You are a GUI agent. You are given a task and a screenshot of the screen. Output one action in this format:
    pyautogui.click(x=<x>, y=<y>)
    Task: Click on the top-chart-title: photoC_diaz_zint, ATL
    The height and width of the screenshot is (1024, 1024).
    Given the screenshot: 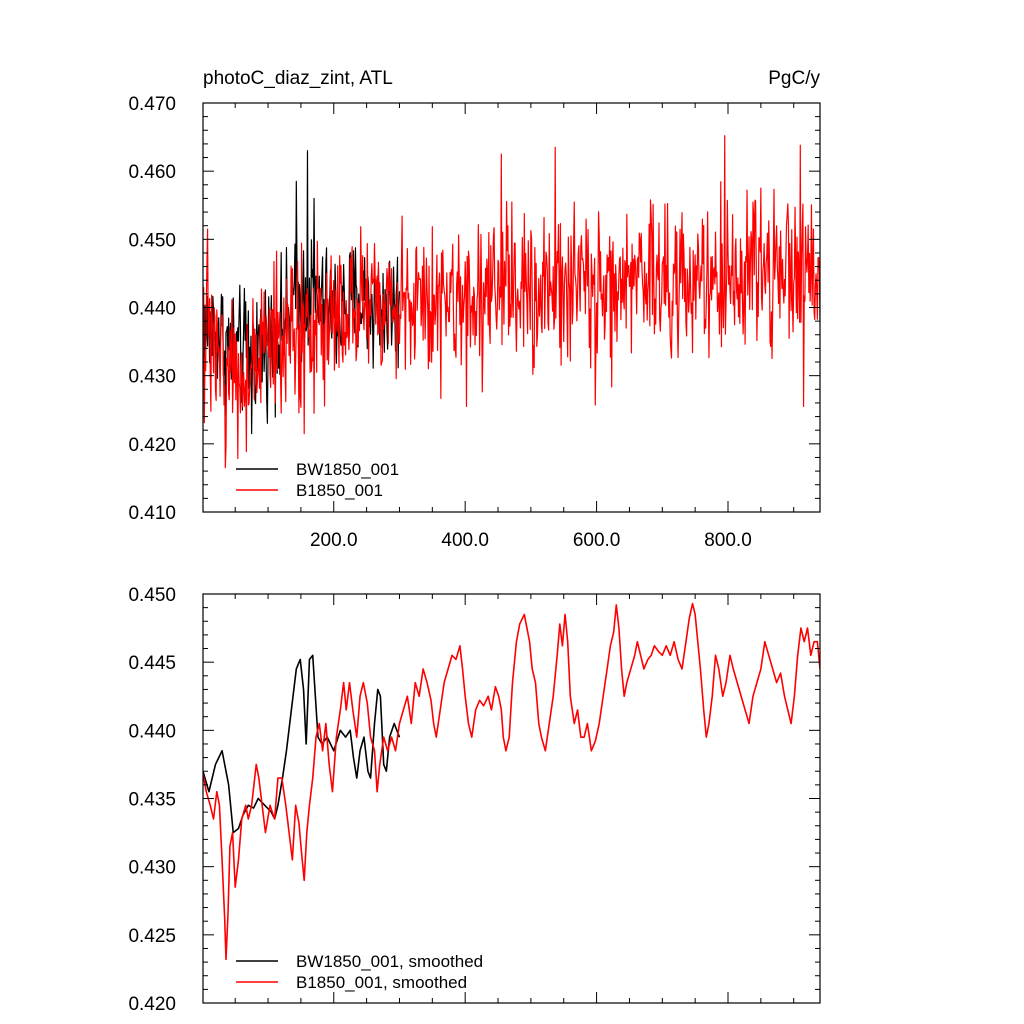 What is the action you would take?
    pyautogui.click(x=298, y=78)
    